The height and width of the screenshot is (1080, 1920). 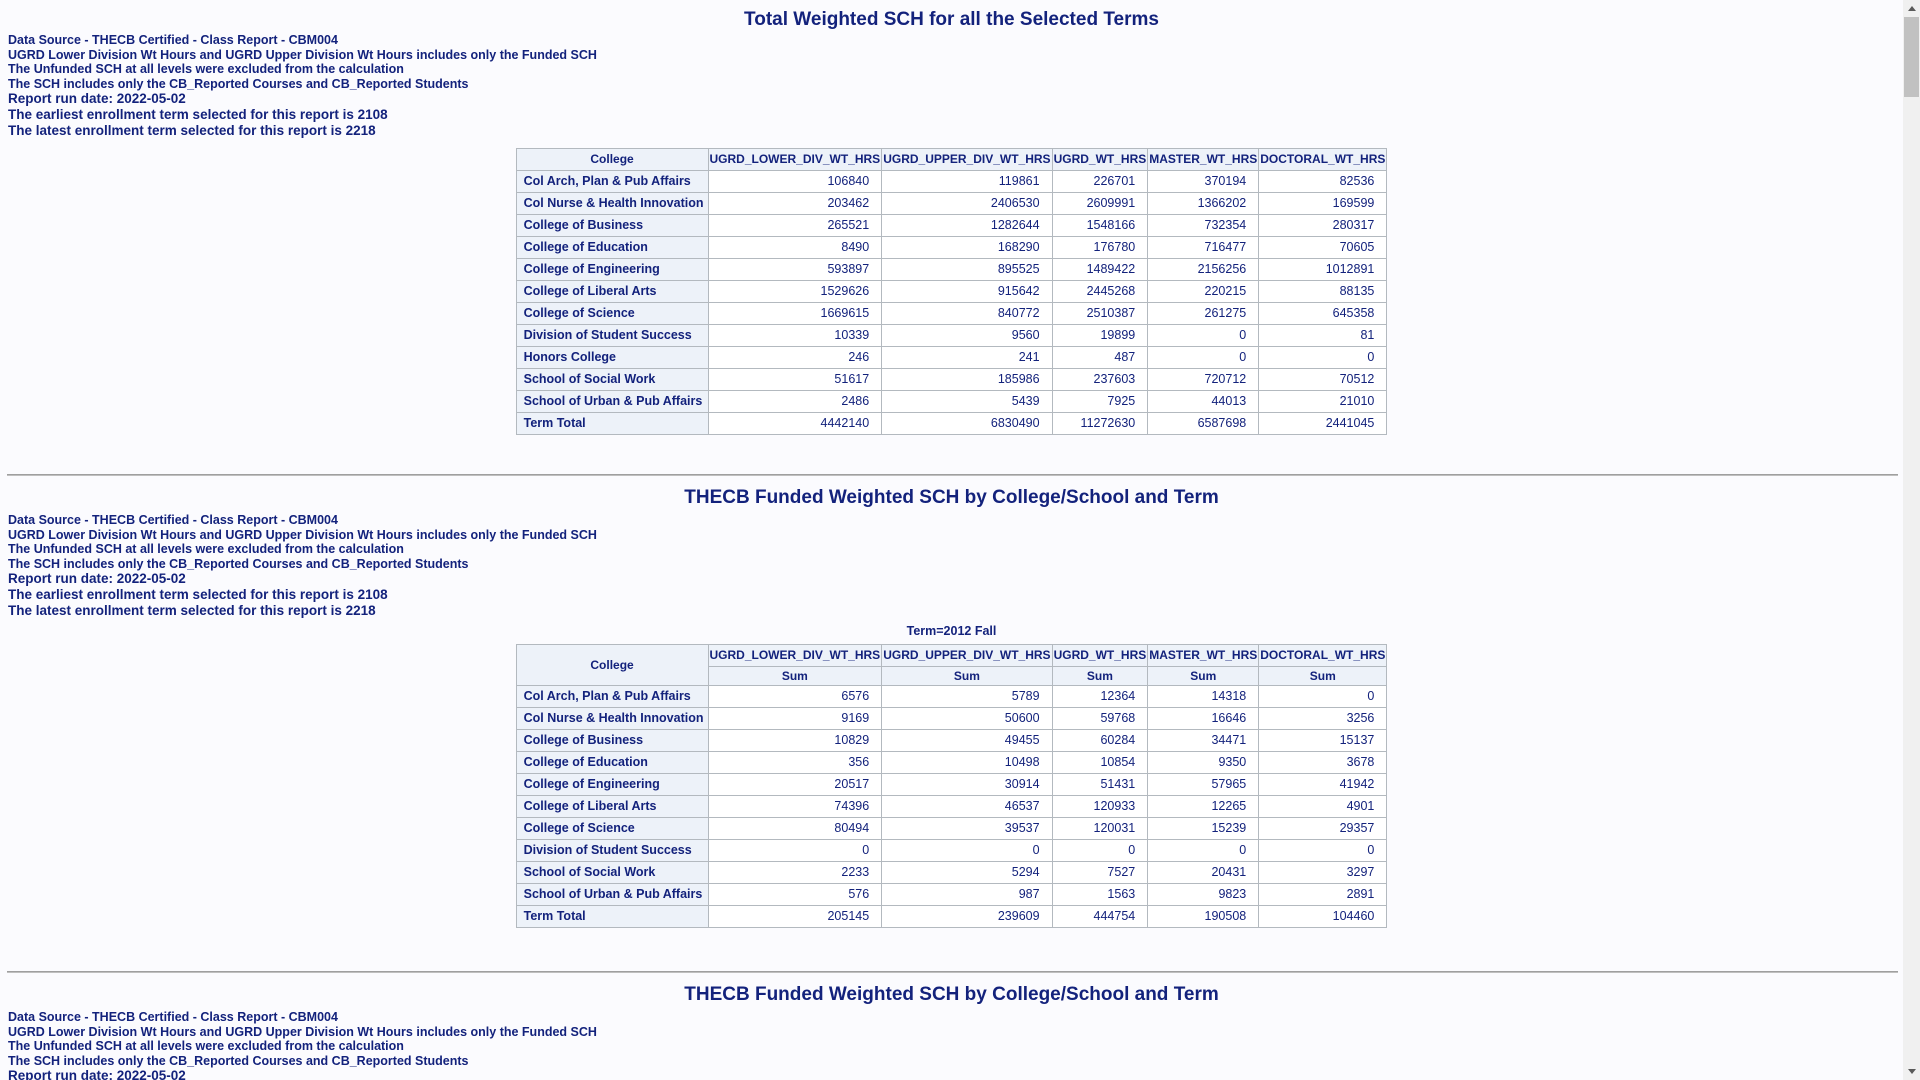 What do you see at coordinates (795, 916) in the screenshot?
I see `value-cell: 205145` at bounding box center [795, 916].